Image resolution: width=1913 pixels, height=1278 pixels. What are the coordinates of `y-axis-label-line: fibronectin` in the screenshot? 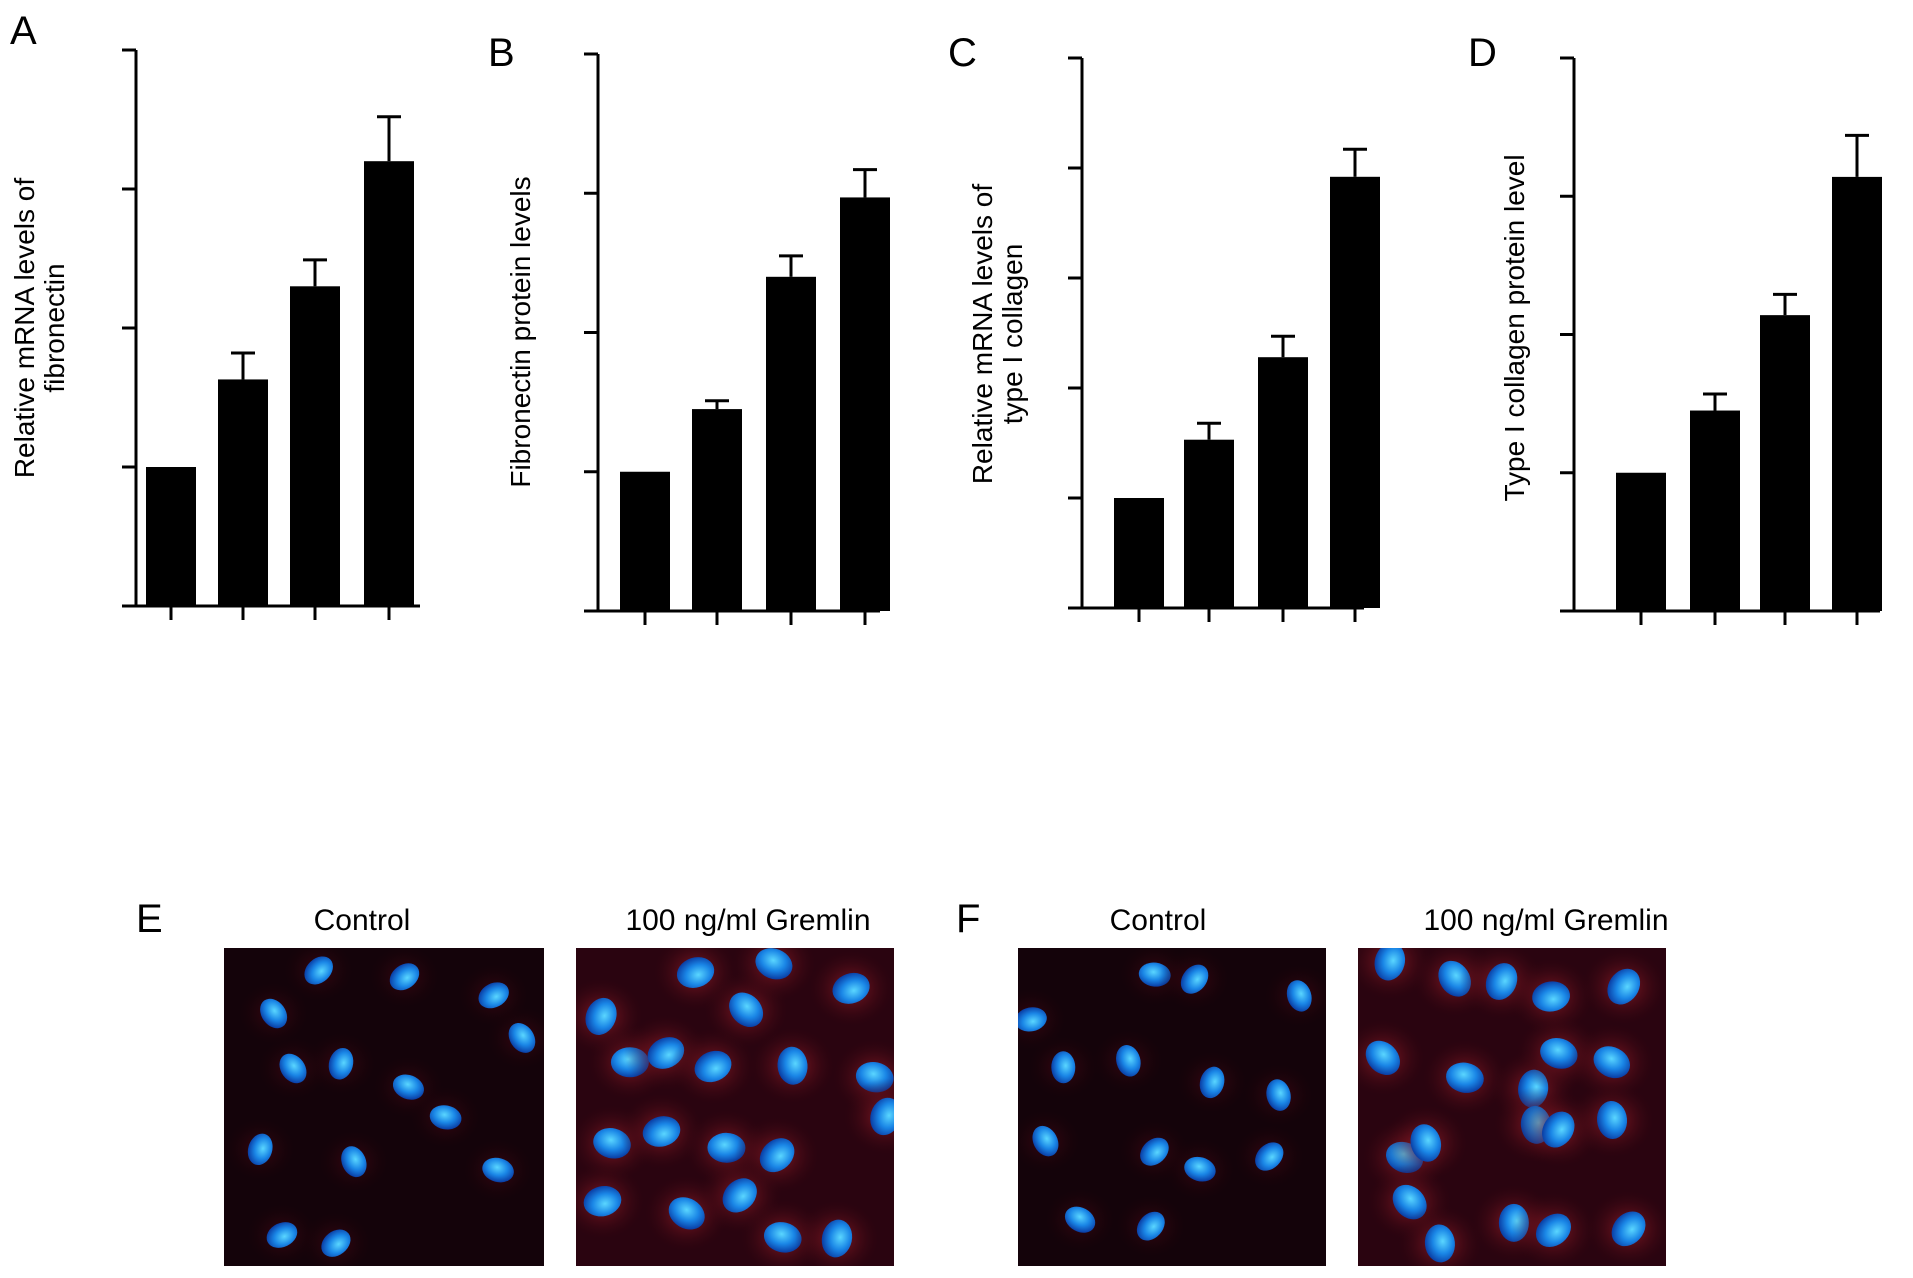 It's located at (54, 327).